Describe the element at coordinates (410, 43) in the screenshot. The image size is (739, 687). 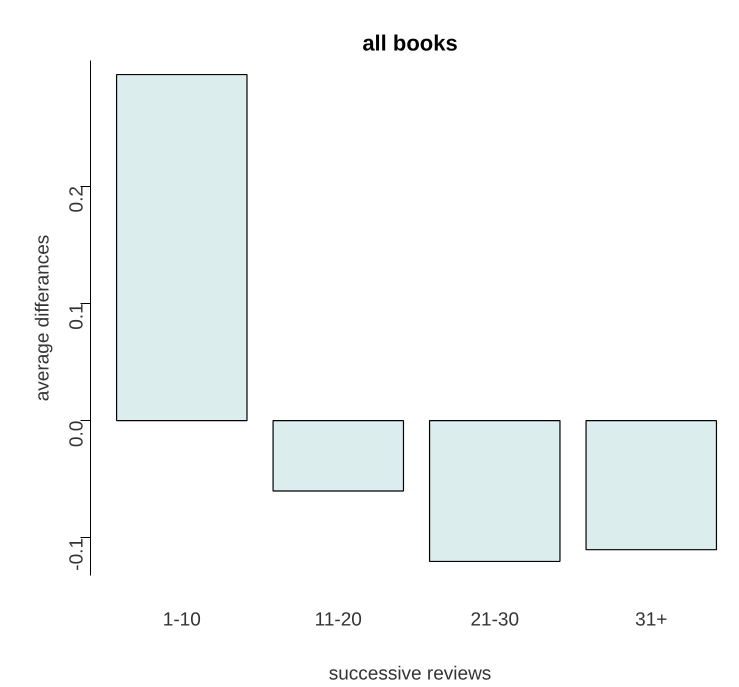
I see `chart-title: all books` at that location.